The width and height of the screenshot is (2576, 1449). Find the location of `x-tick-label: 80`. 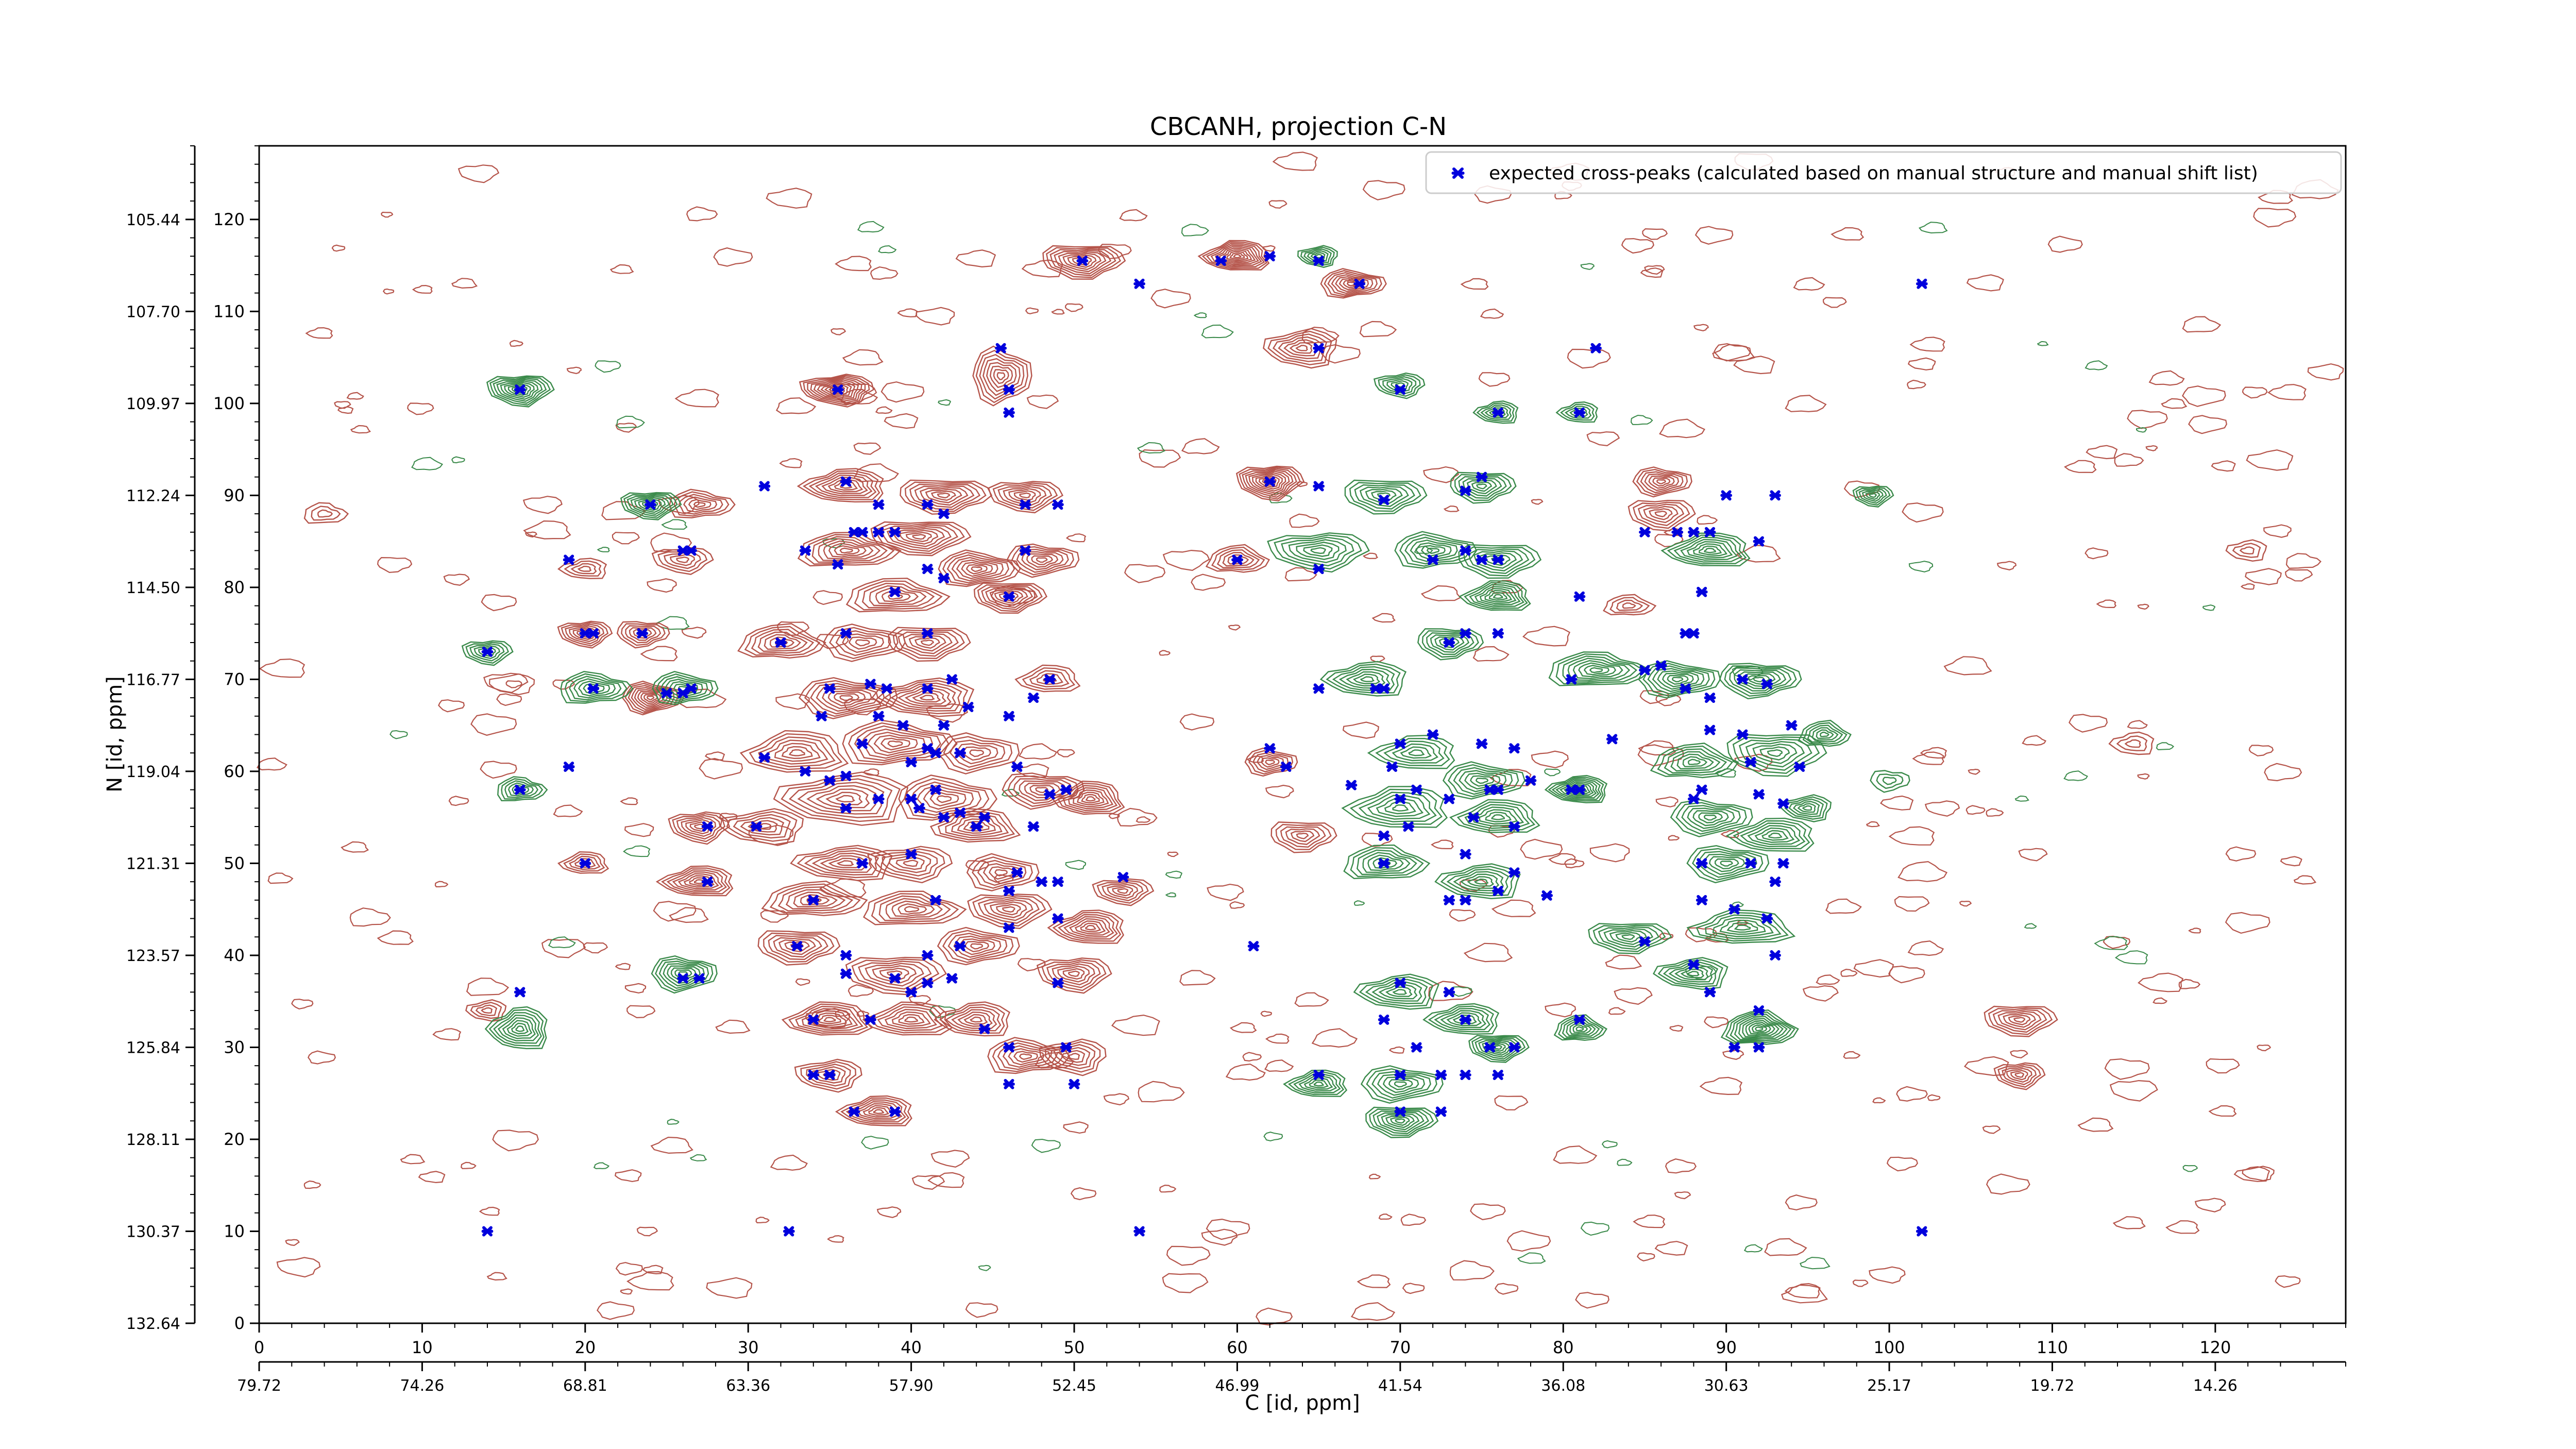

x-tick-label: 80 is located at coordinates (1563, 1347).